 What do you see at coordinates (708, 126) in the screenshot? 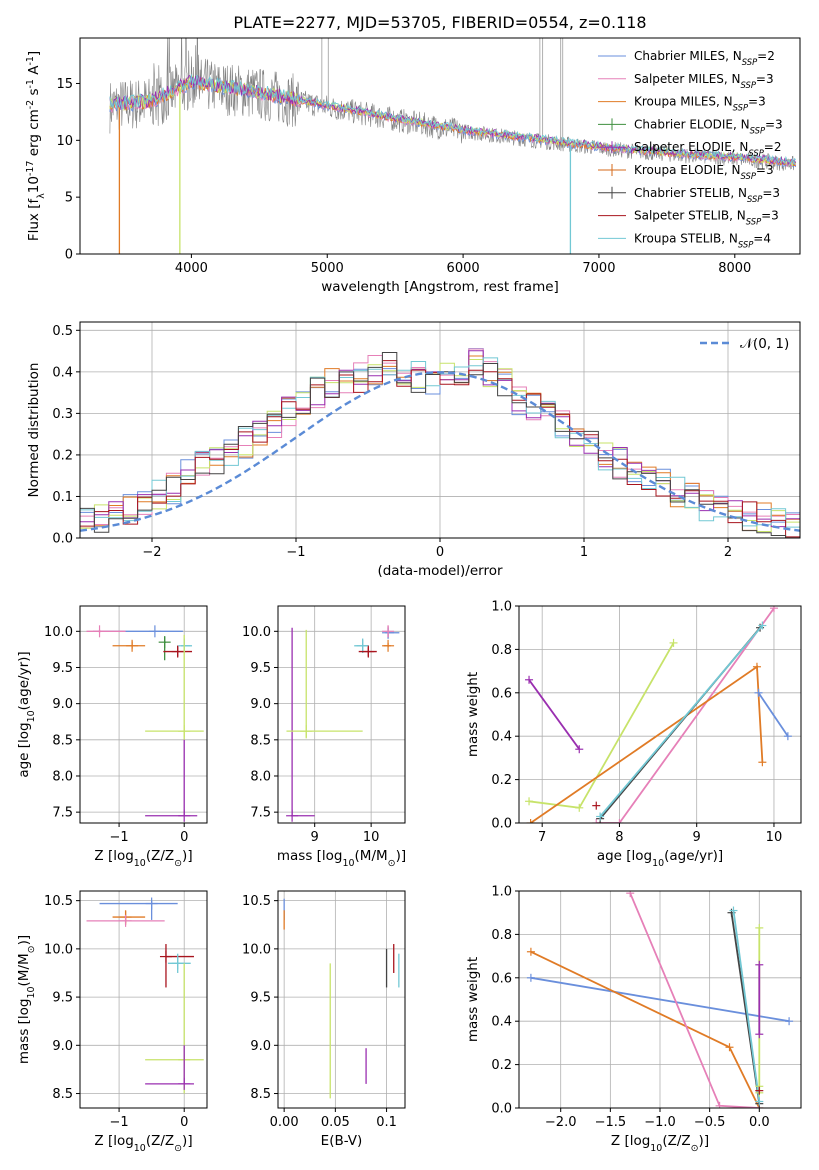
I see `legend-label: Chabrier ELODIE, NSSP=3` at bounding box center [708, 126].